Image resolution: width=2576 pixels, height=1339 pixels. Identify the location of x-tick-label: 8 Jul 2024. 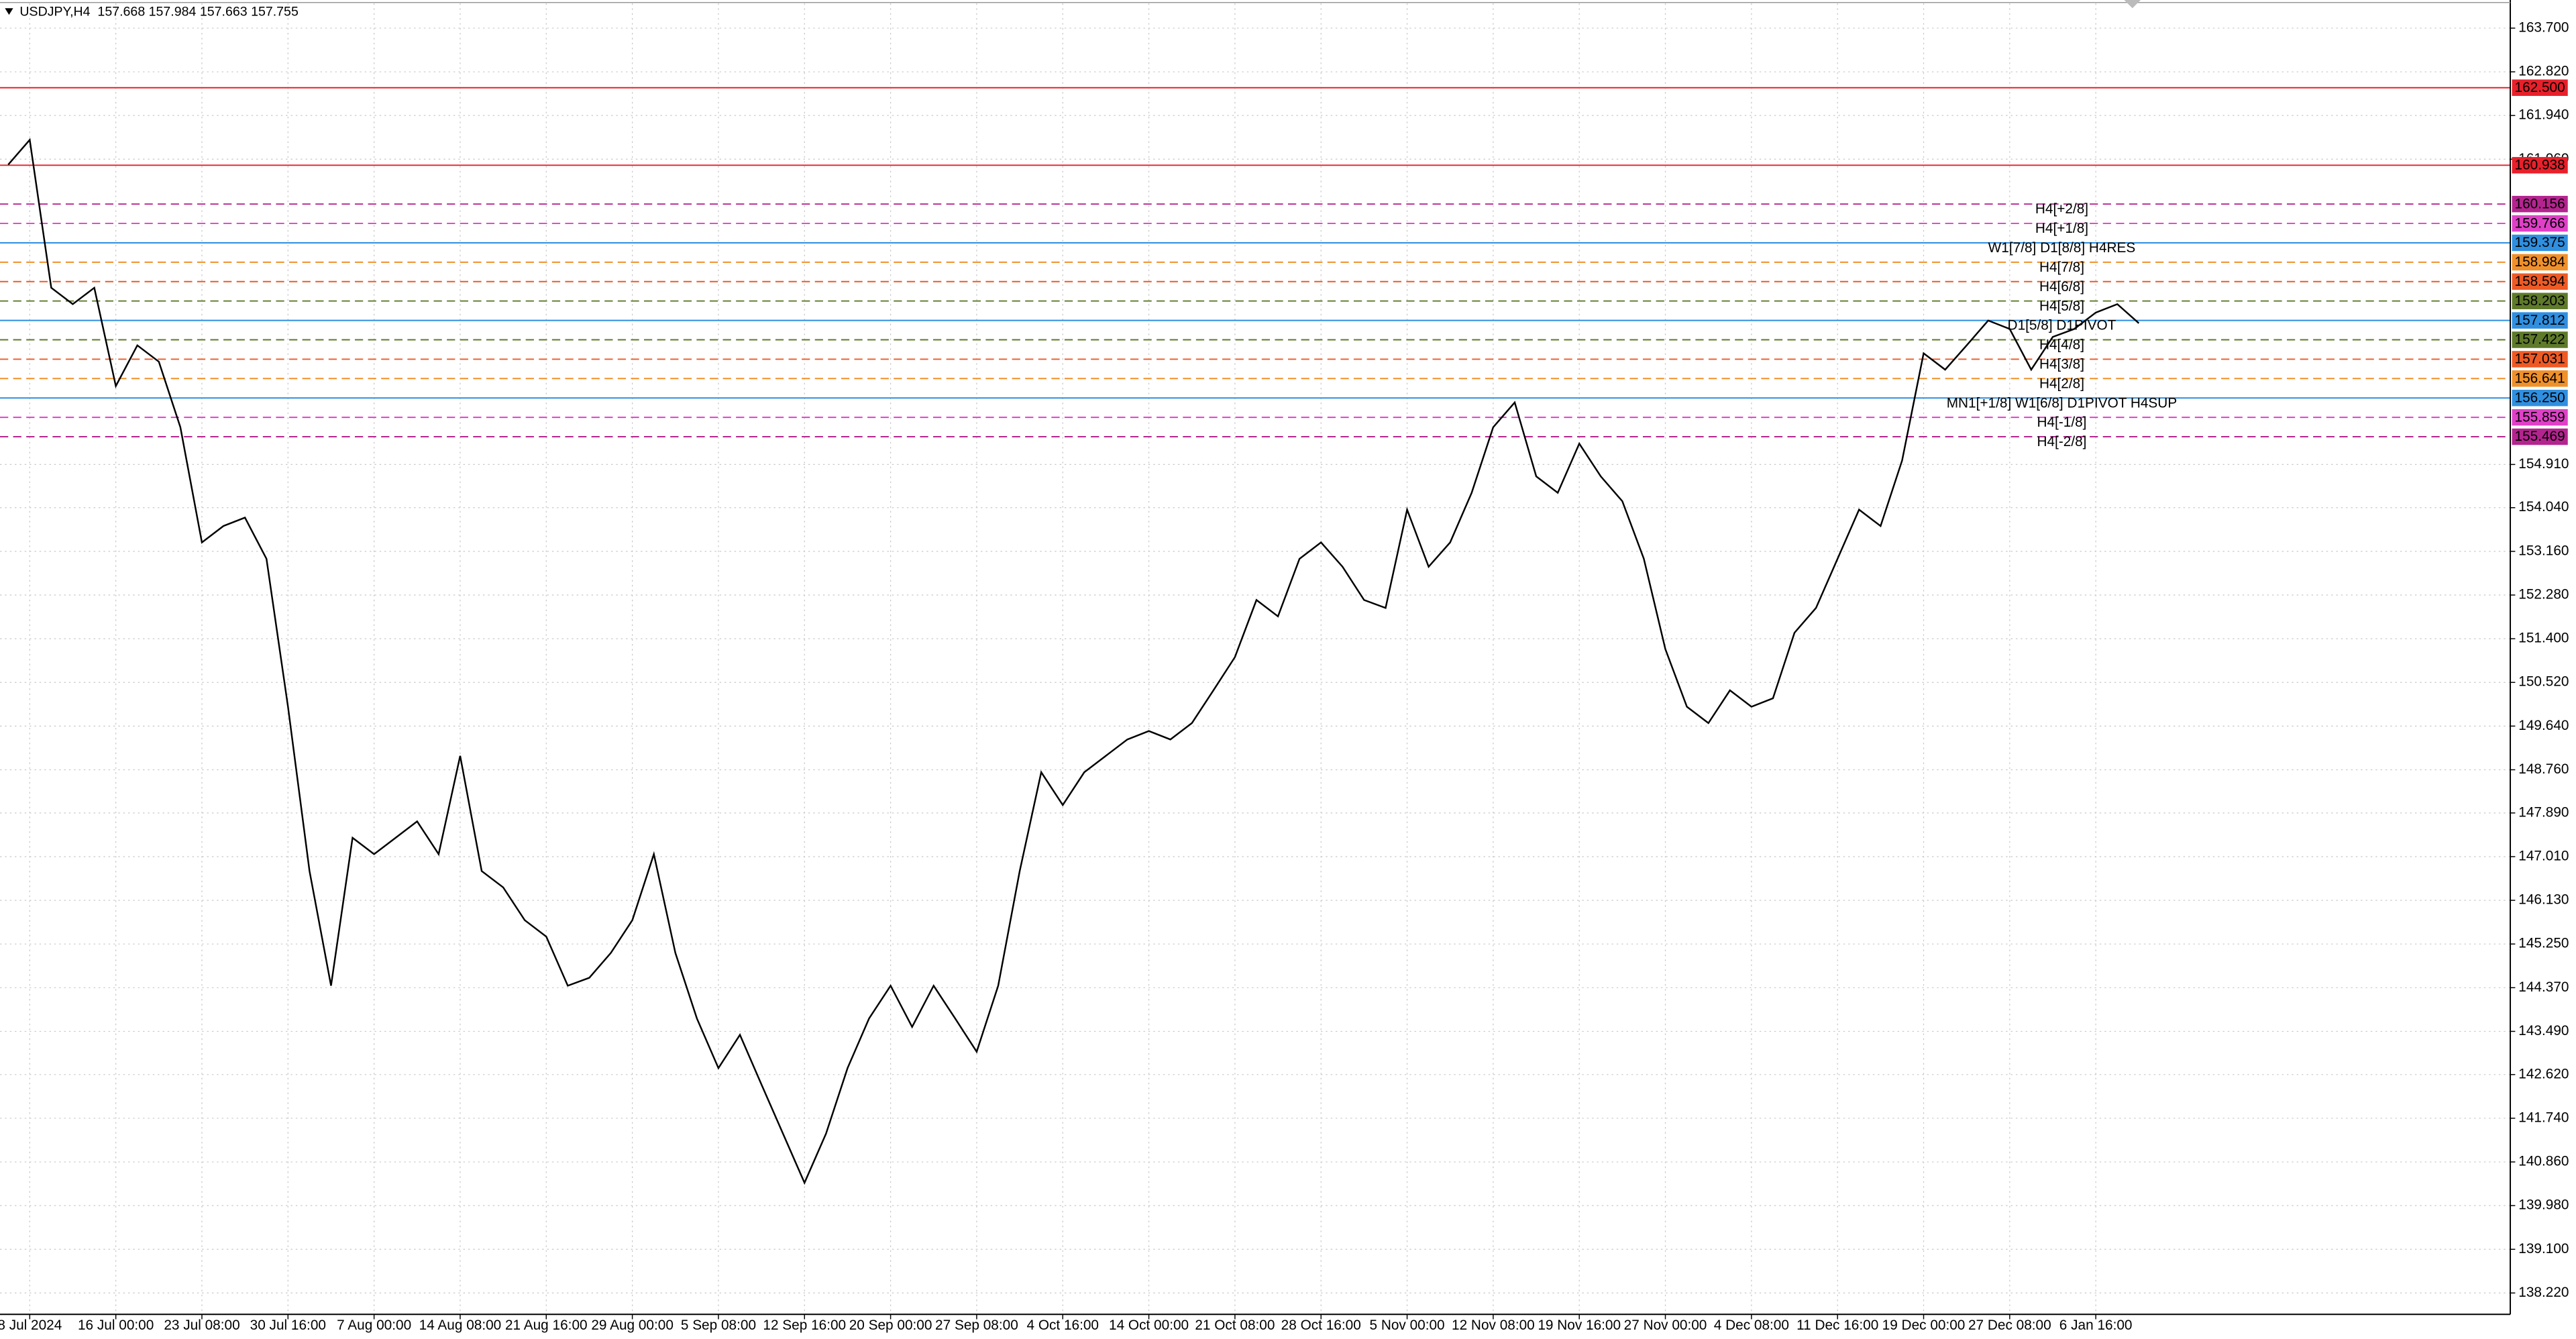
(31, 1325).